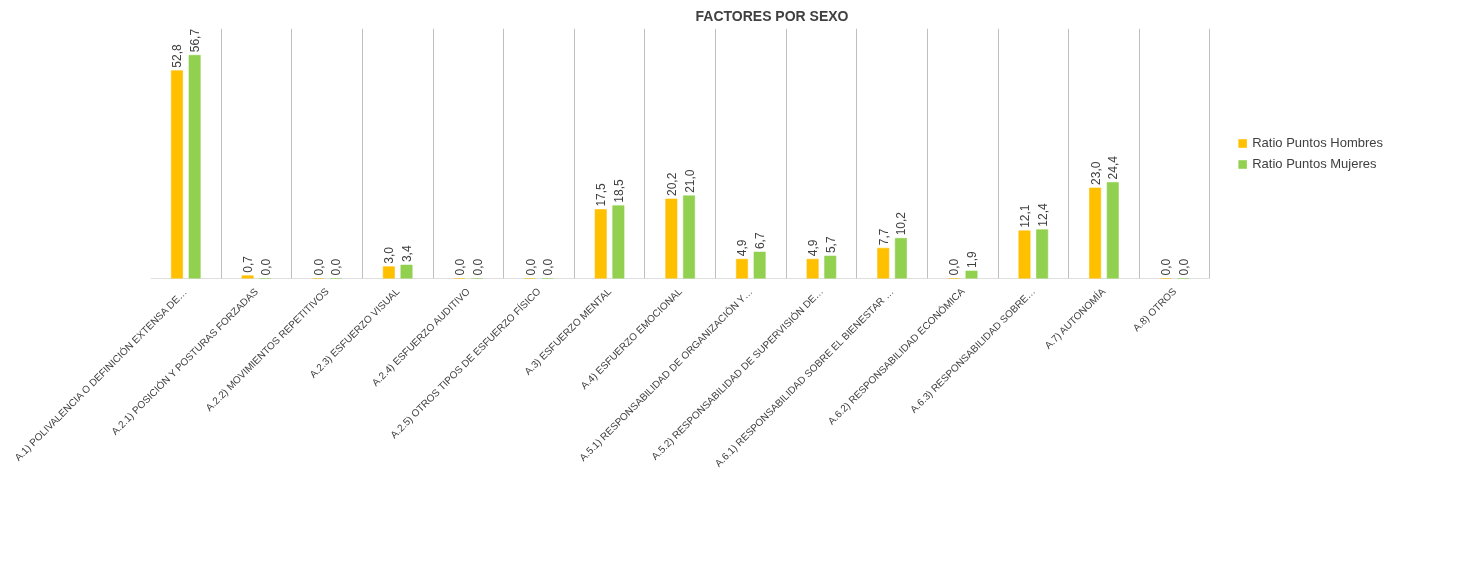 The height and width of the screenshot is (576, 1470). Describe the element at coordinates (972, 260) in the screenshot. I see `data-label: 1,9` at that location.